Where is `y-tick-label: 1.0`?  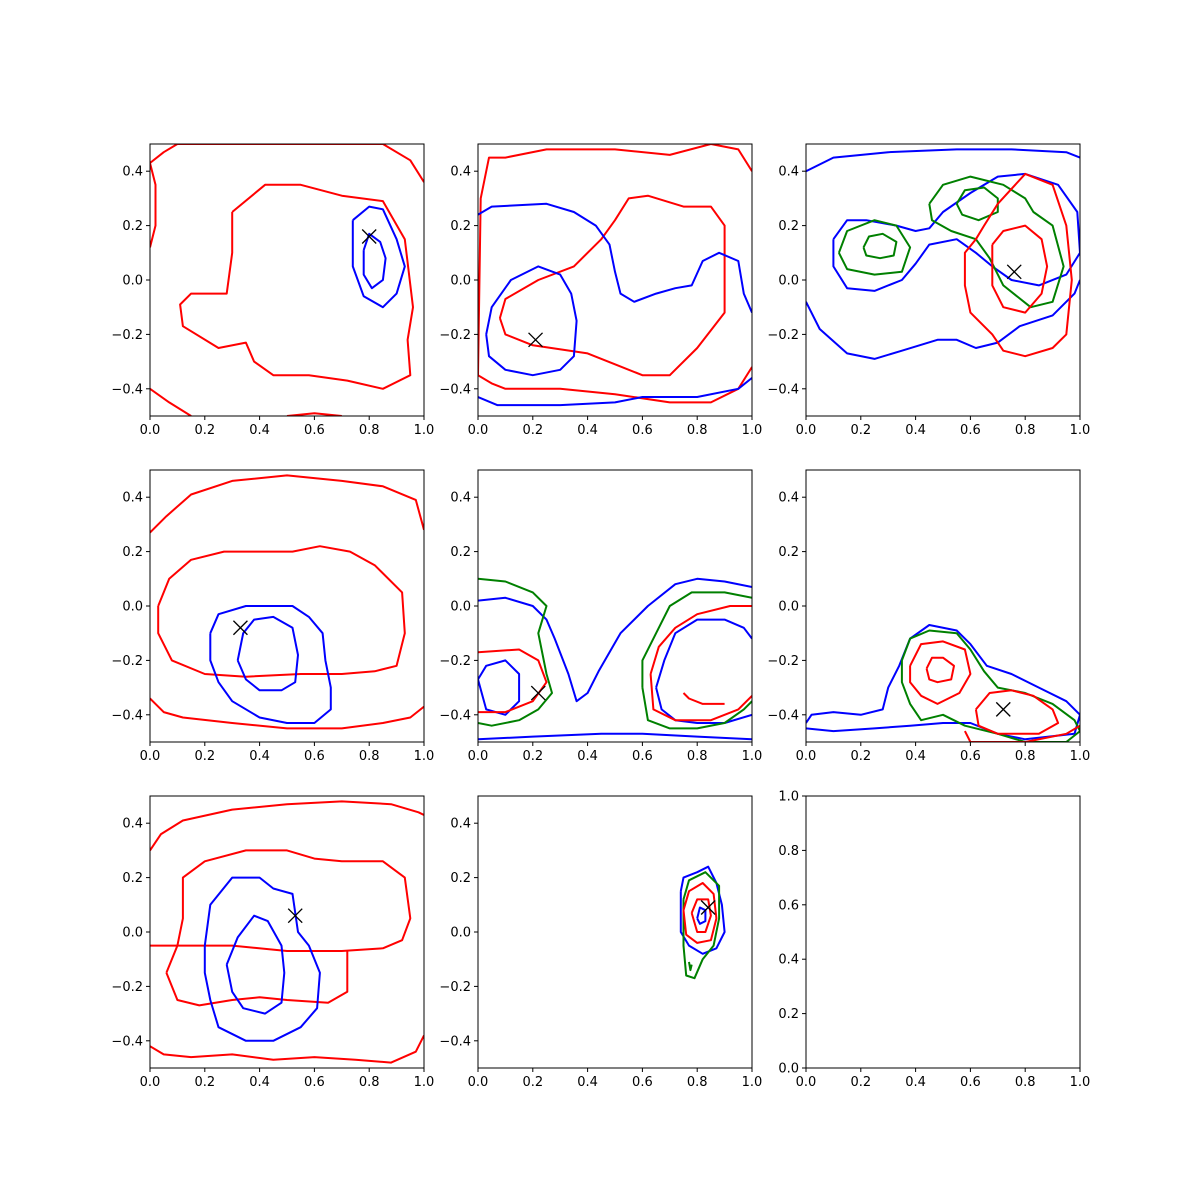
y-tick-label: 1.0 is located at coordinates (788, 797).